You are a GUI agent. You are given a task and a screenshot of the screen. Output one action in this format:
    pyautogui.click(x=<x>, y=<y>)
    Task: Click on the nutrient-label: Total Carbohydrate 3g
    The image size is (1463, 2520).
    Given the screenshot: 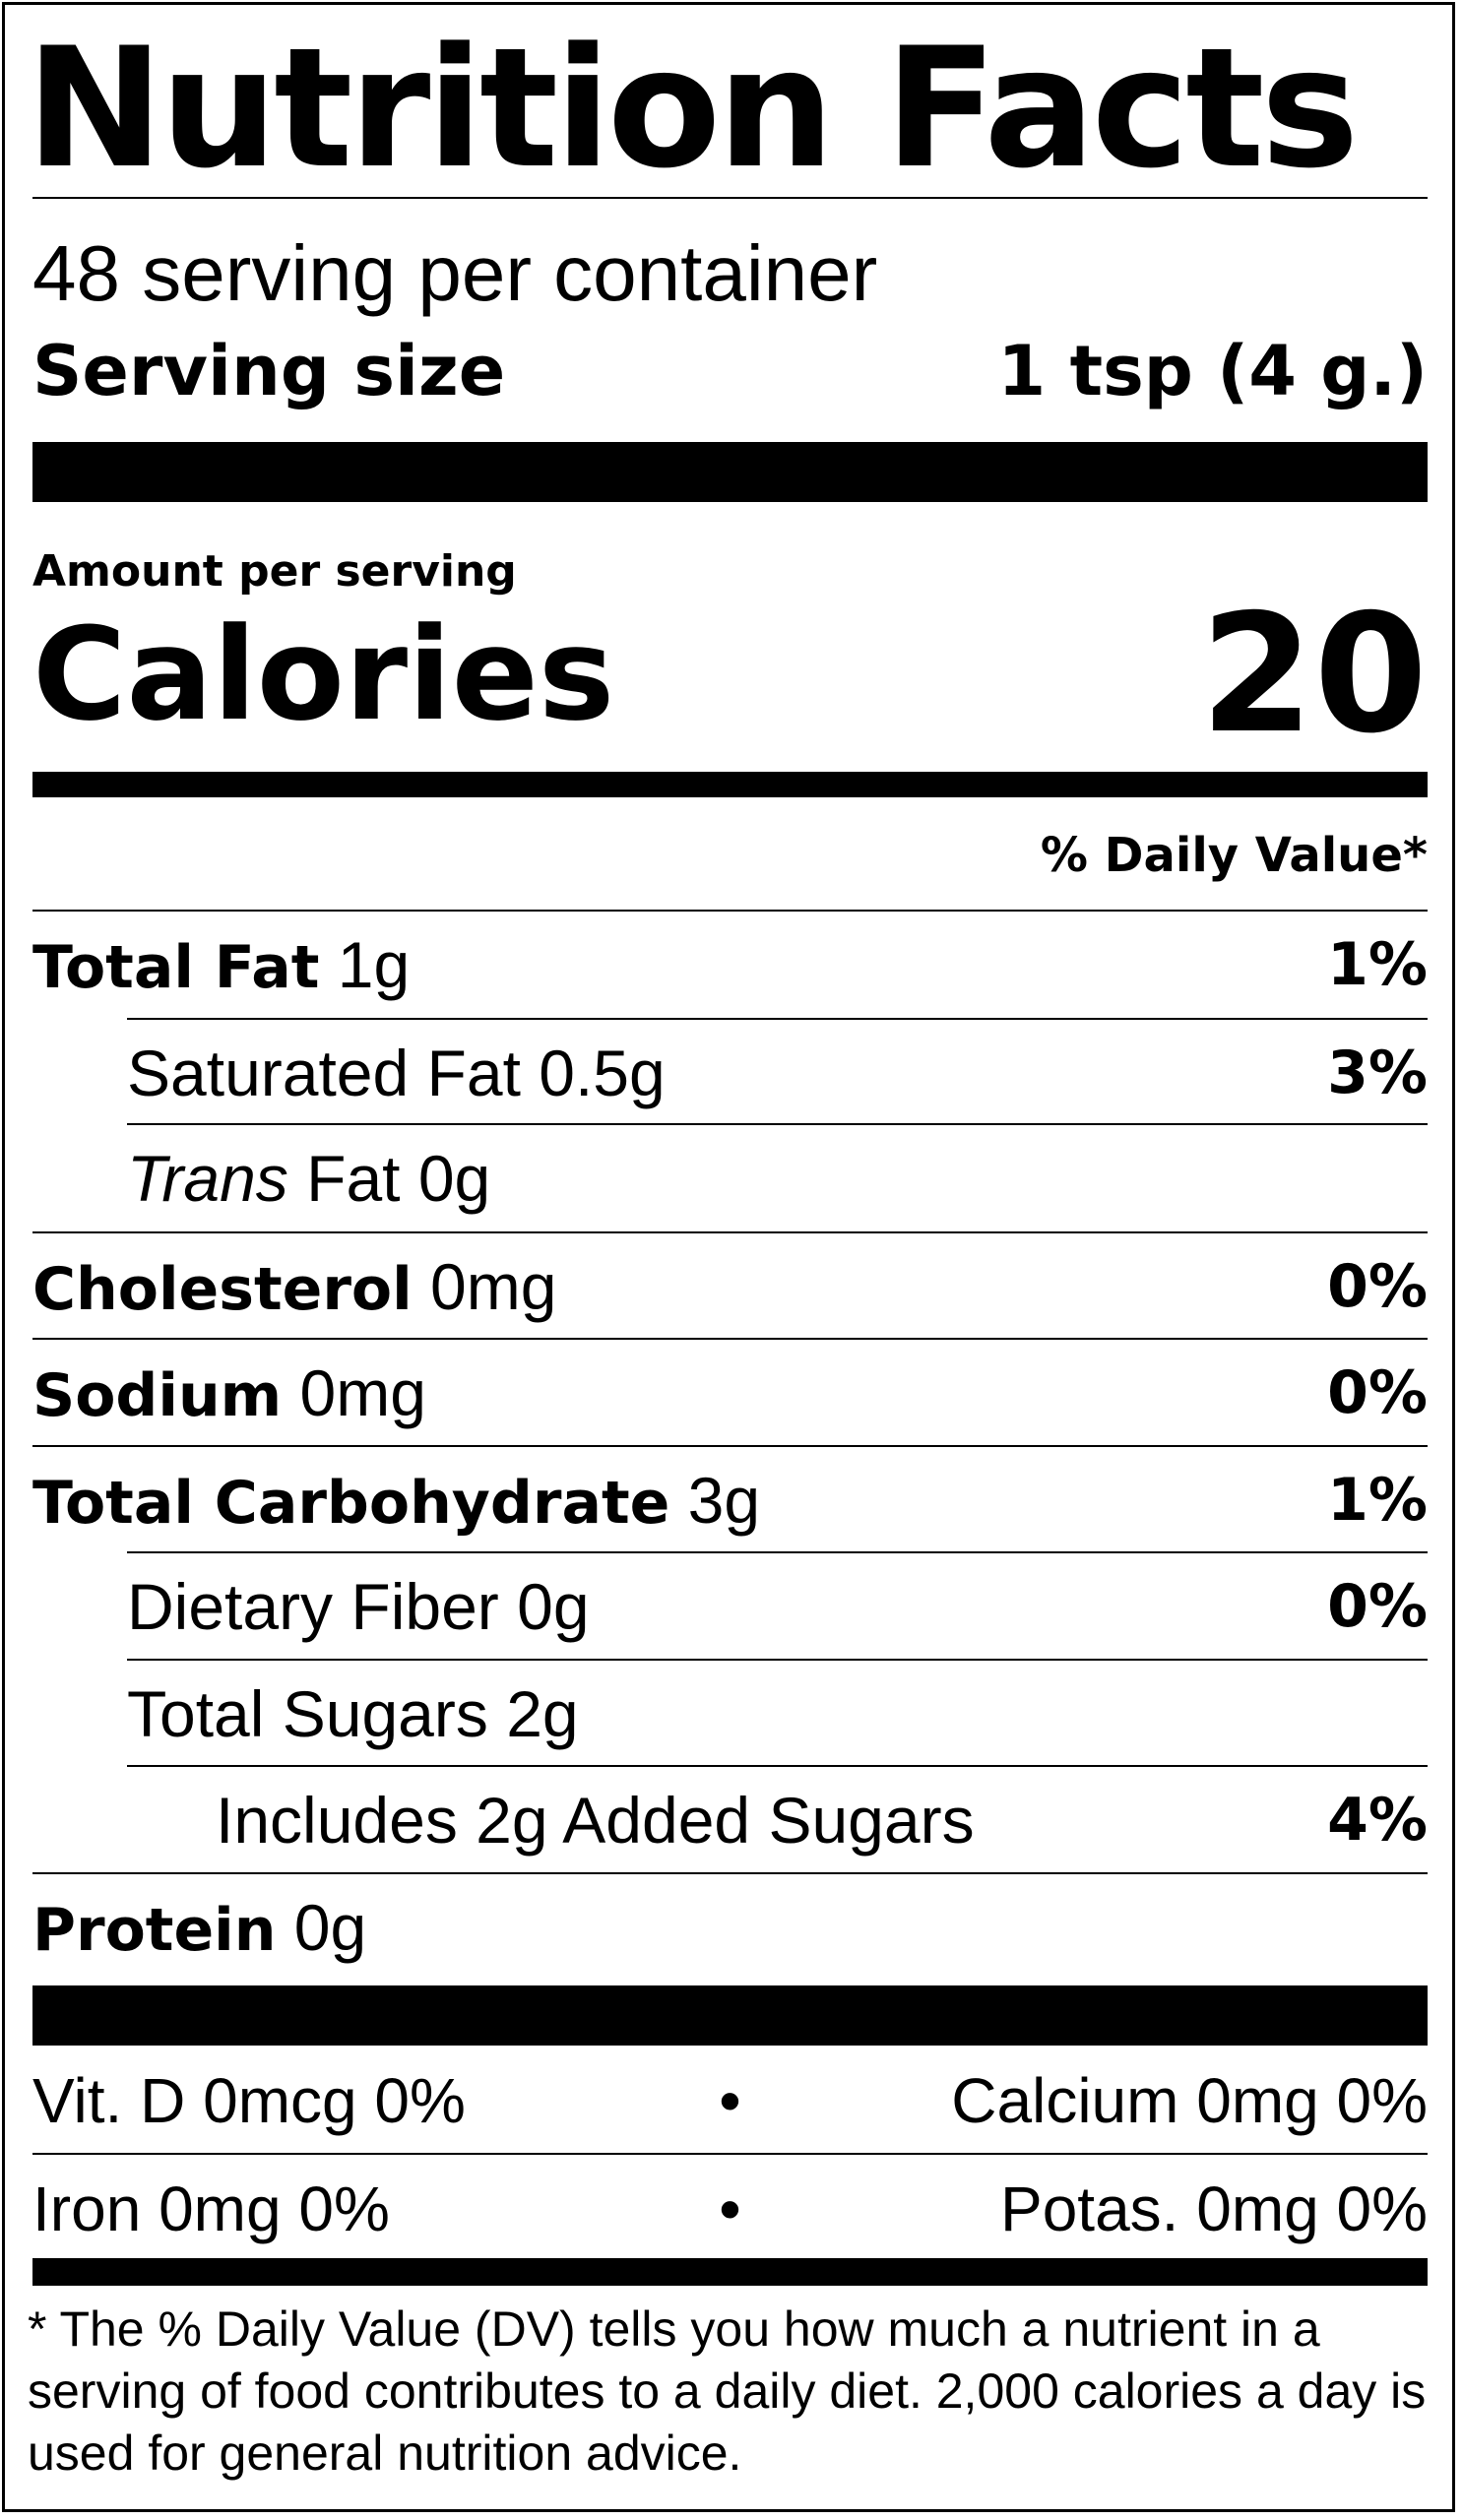 What is the action you would take?
    pyautogui.click(x=396, y=1500)
    